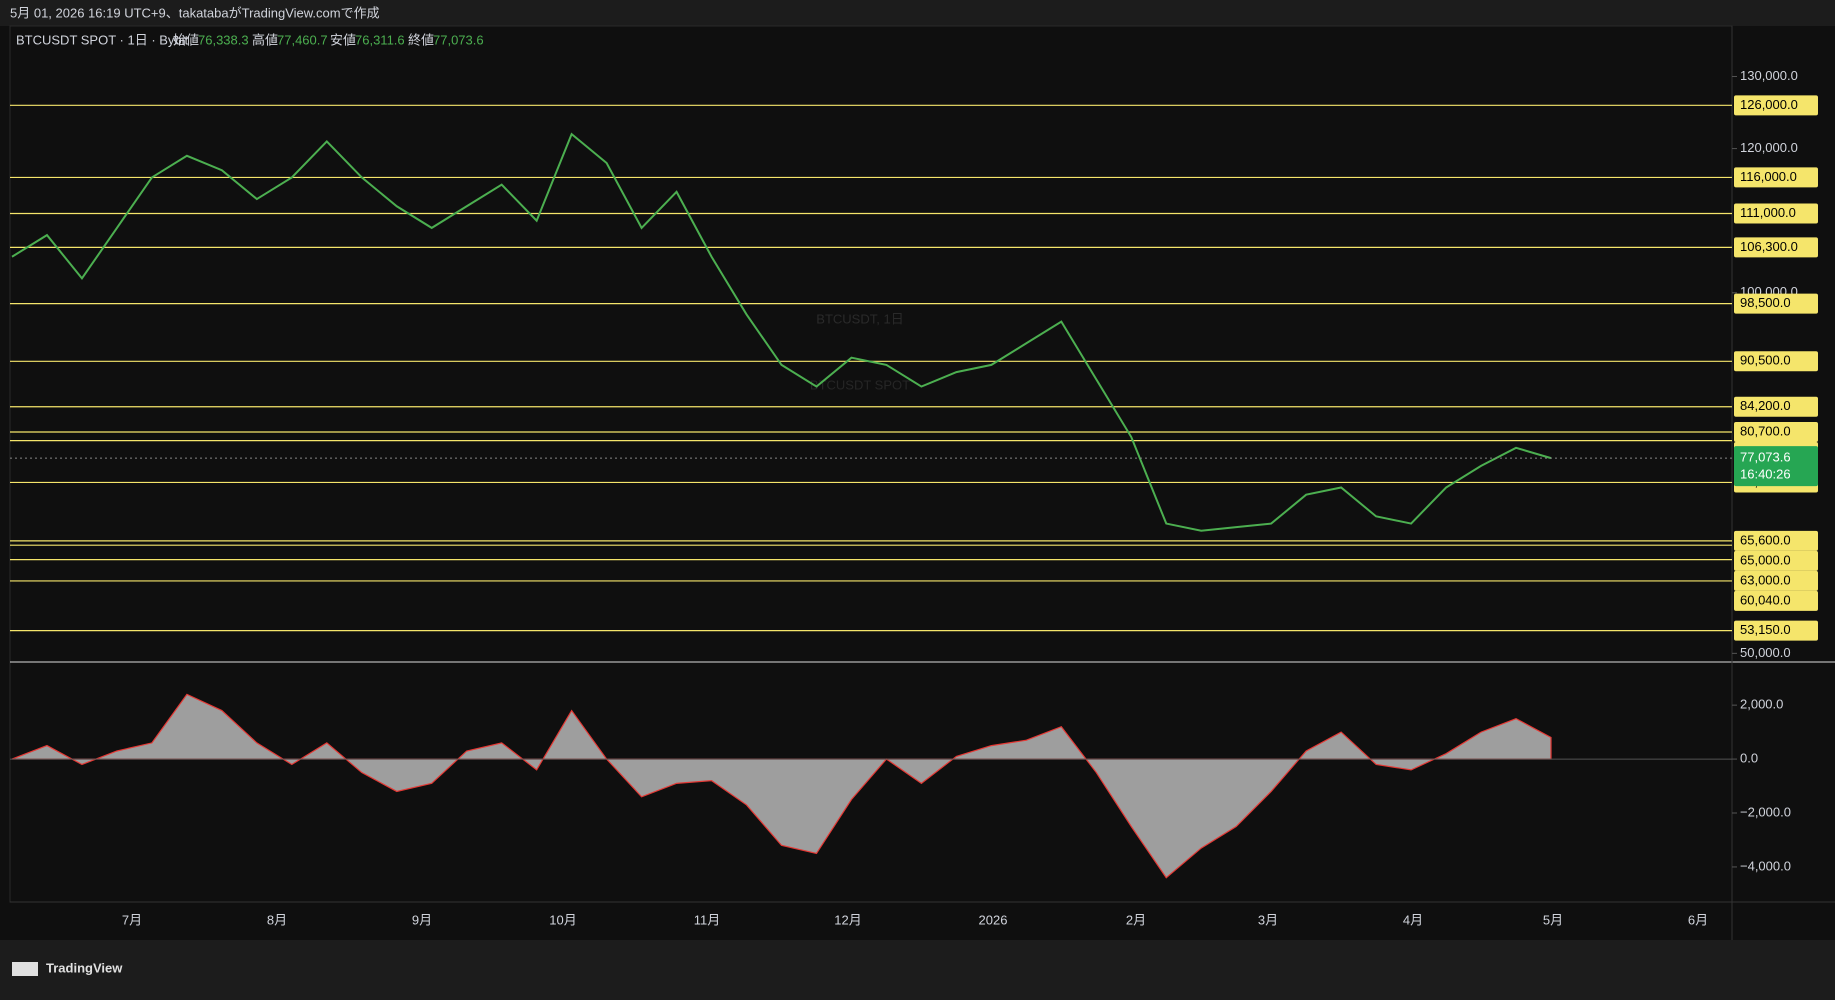 The width and height of the screenshot is (1835, 1000). What do you see at coordinates (421, 39) in the screenshot?
I see `close-label: 終値` at bounding box center [421, 39].